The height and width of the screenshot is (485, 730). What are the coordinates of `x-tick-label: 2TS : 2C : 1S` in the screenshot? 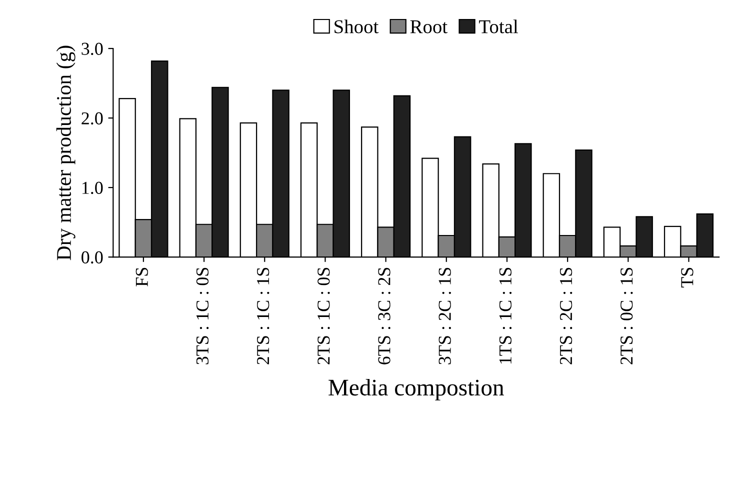 It's located at (566, 316).